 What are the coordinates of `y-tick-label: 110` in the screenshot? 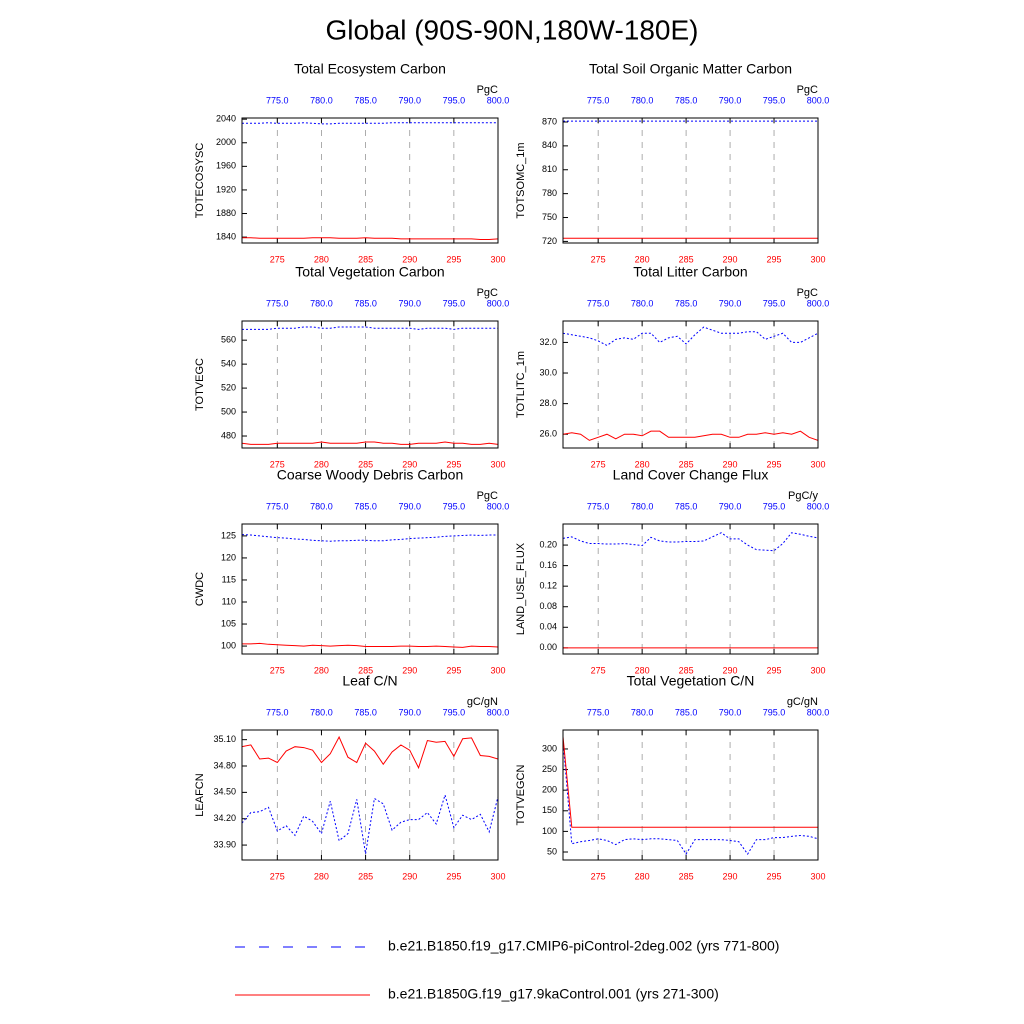 It's located at (229, 601).